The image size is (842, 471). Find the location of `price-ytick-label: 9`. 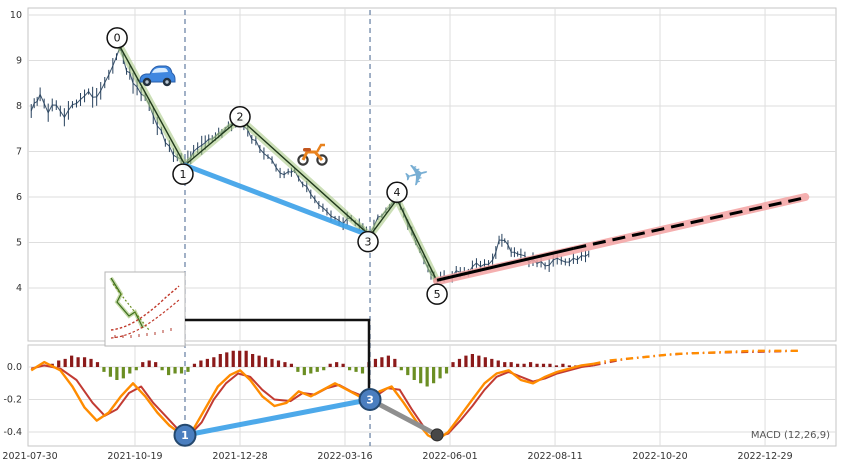

price-ytick-label: 9 is located at coordinates (19, 61).